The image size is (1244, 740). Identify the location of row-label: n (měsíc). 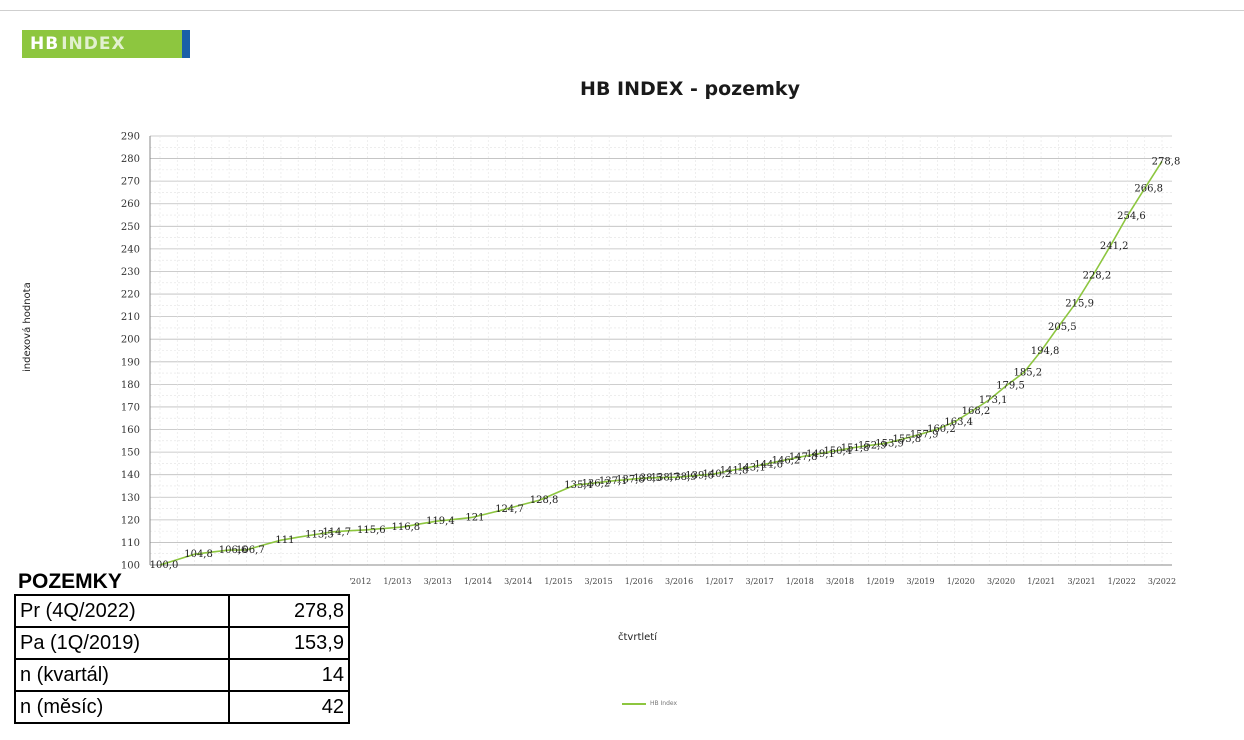
(122, 707).